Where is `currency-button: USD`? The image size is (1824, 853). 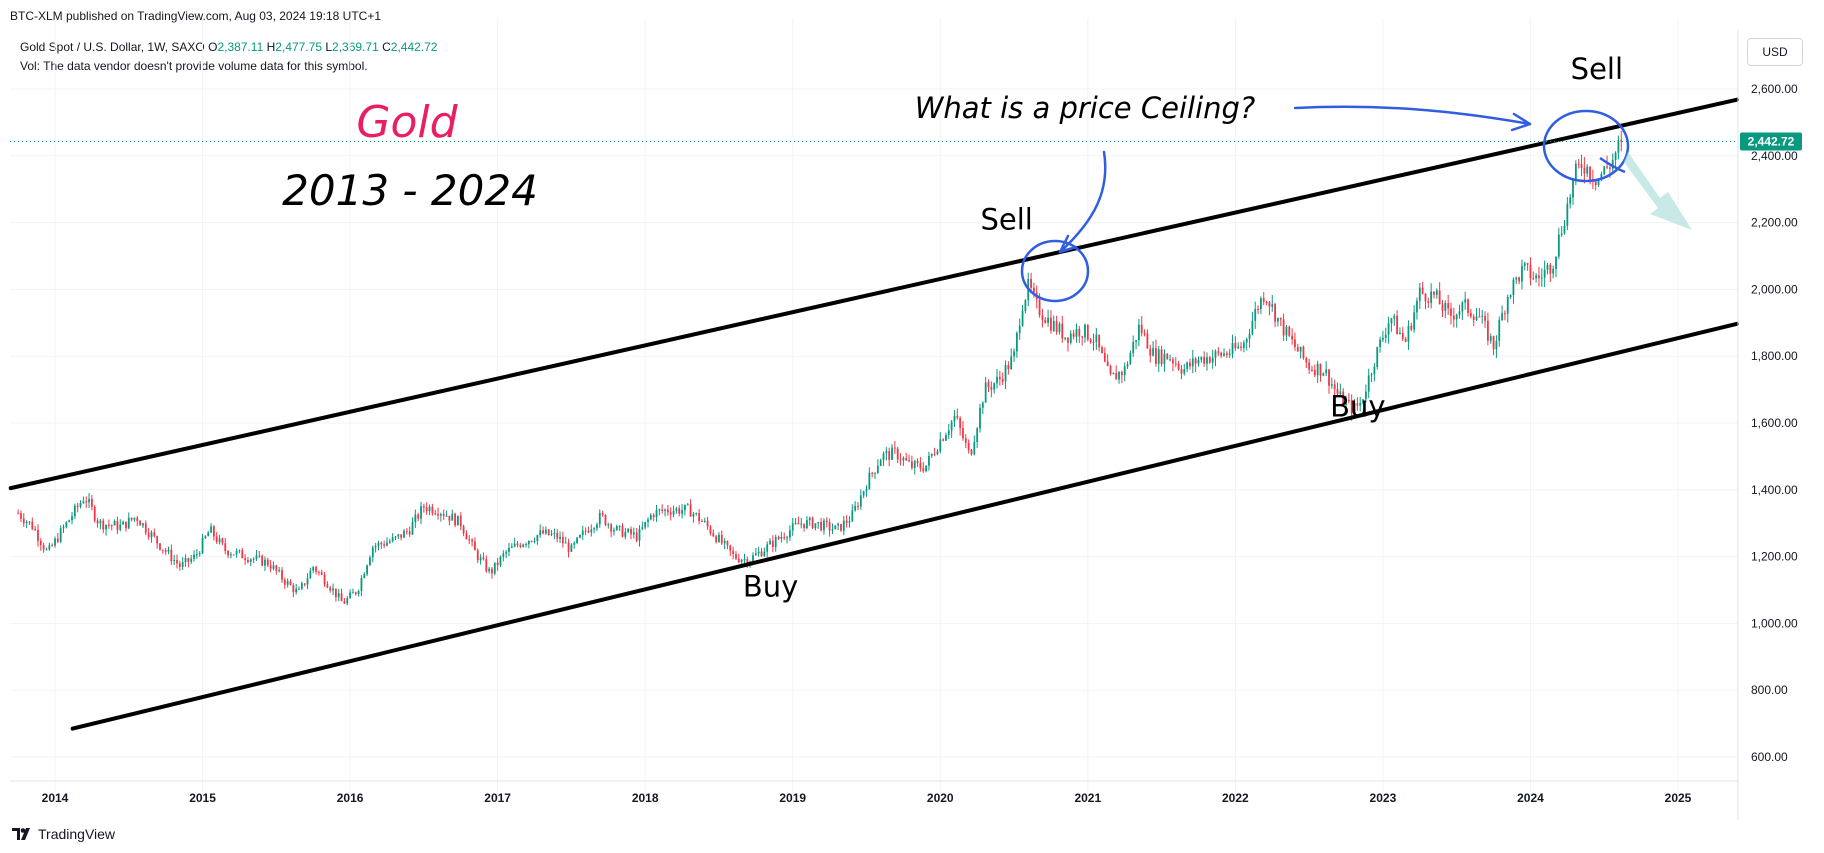 currency-button: USD is located at coordinates (1775, 52).